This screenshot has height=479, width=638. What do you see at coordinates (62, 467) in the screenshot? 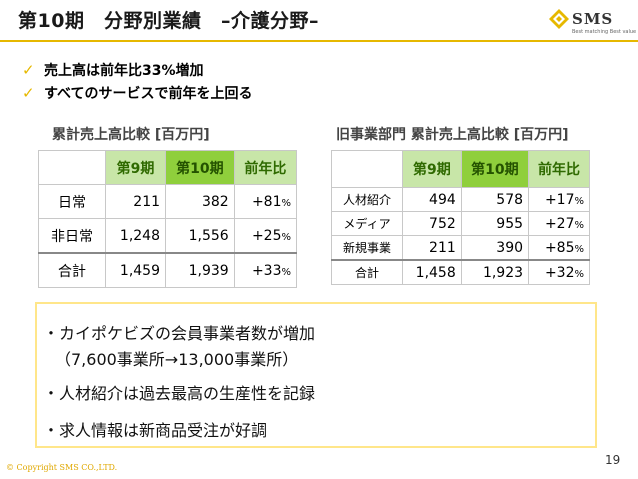
I see `copyright: © Copyright SMS CO.,LTD.` at bounding box center [62, 467].